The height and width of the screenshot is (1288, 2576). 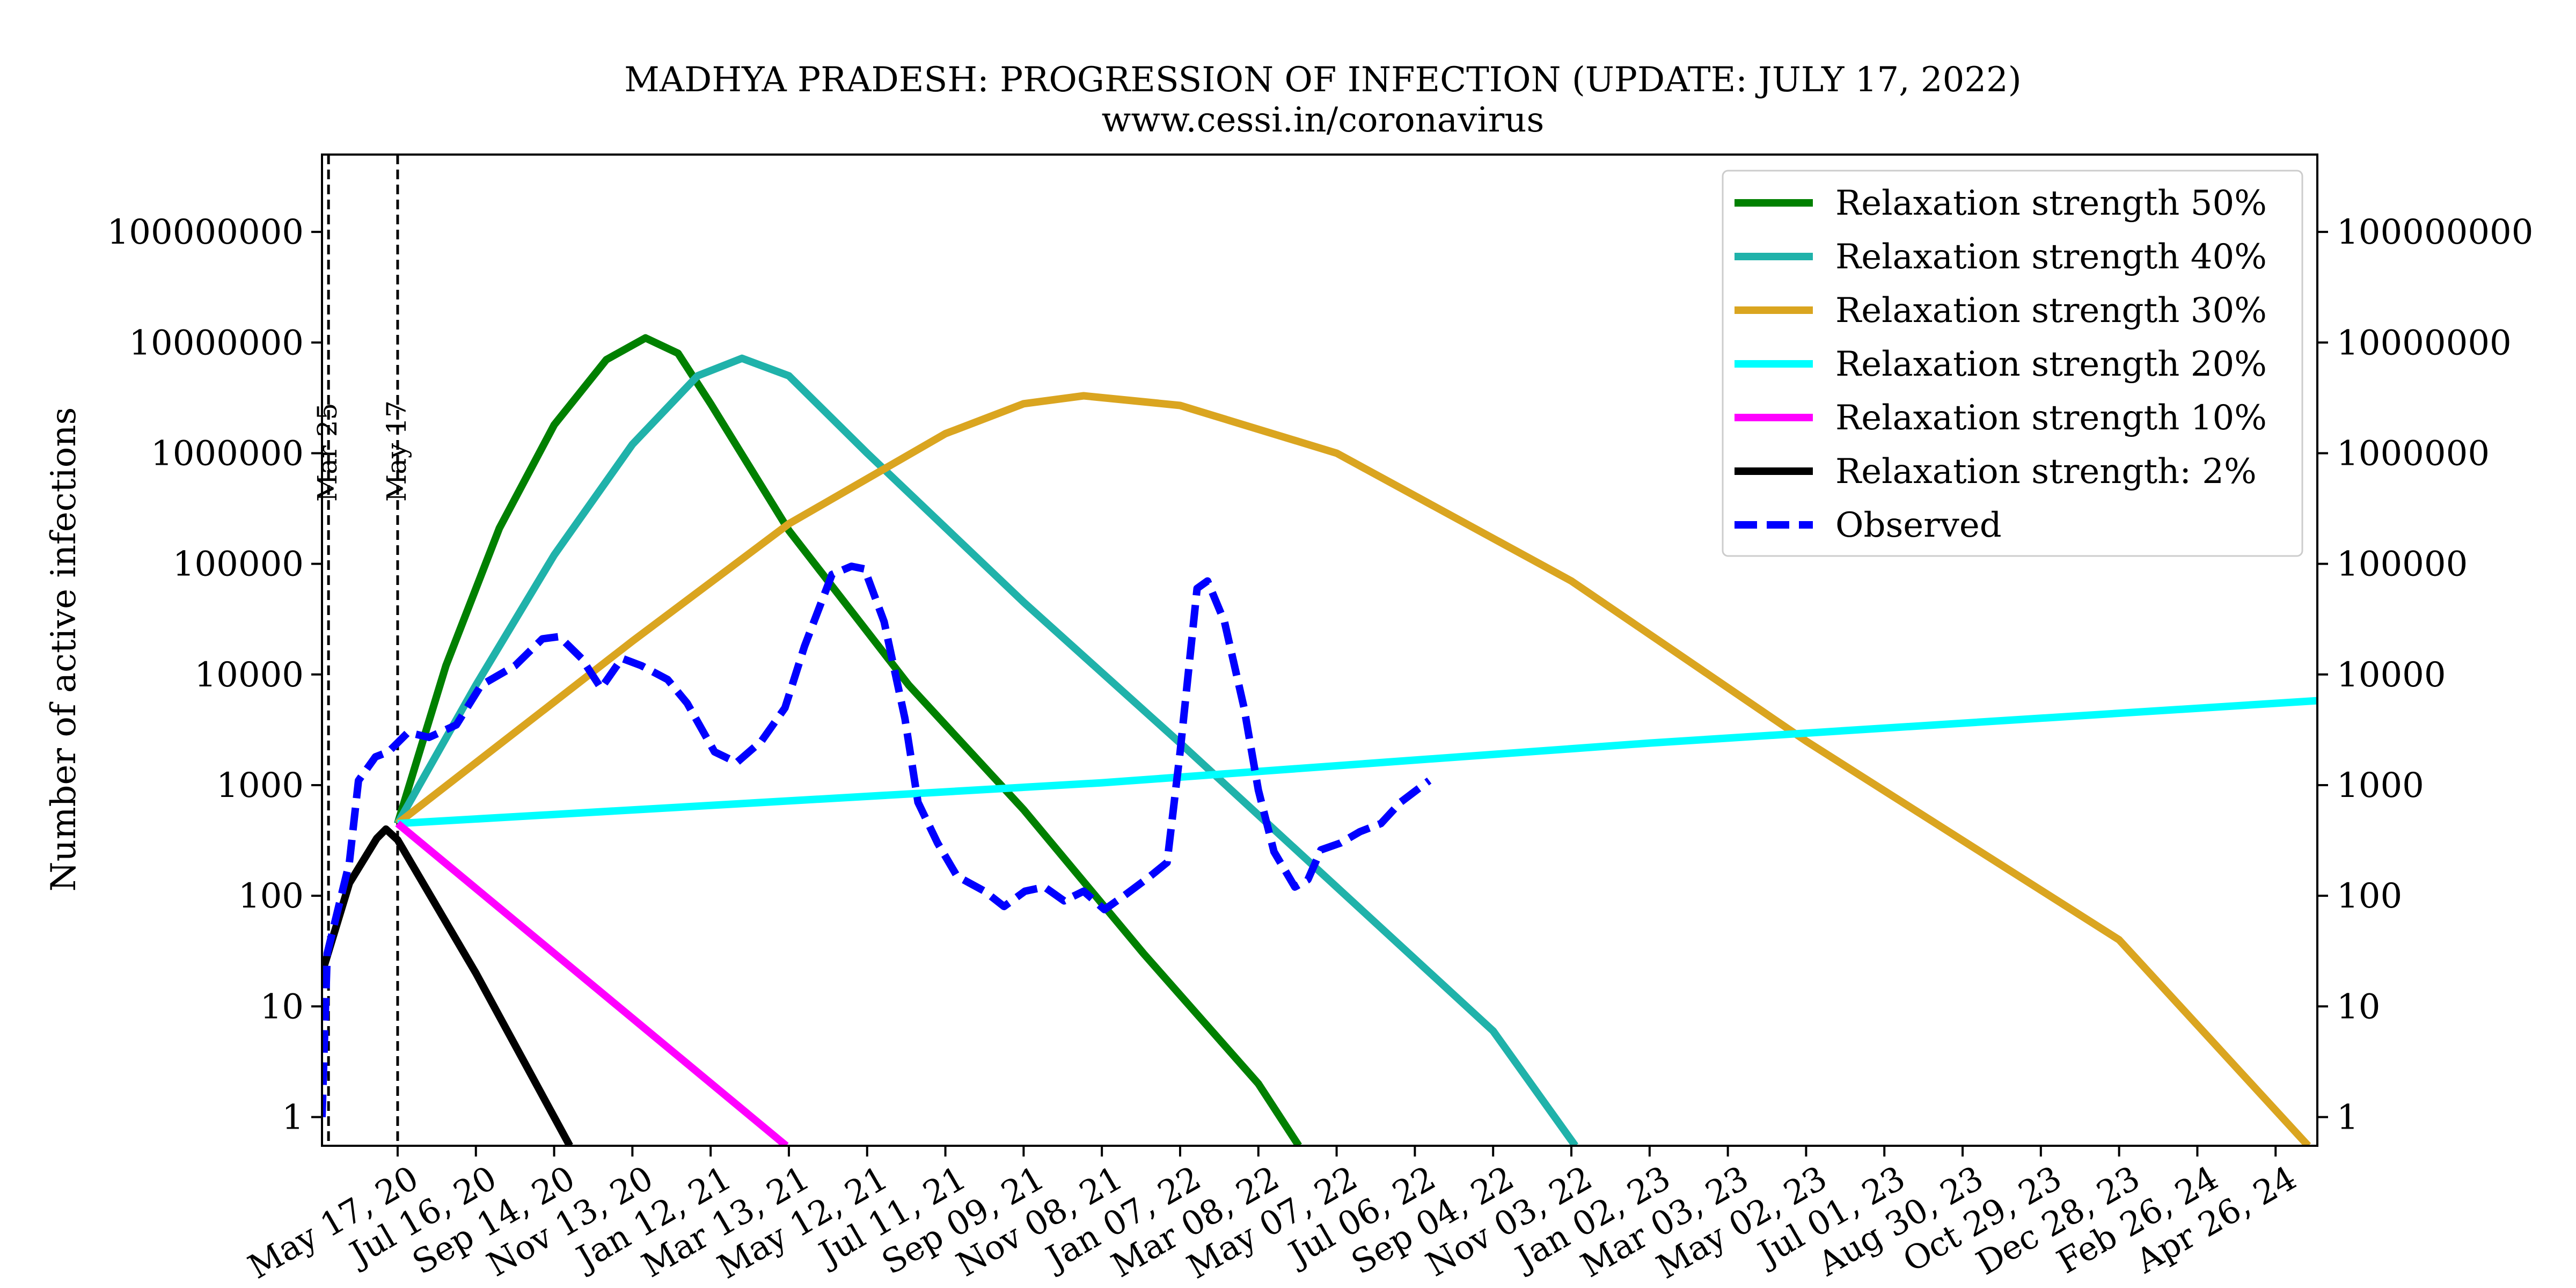 I want to click on legend-label-3: Relaxation strength 20%, so click(x=2051, y=364).